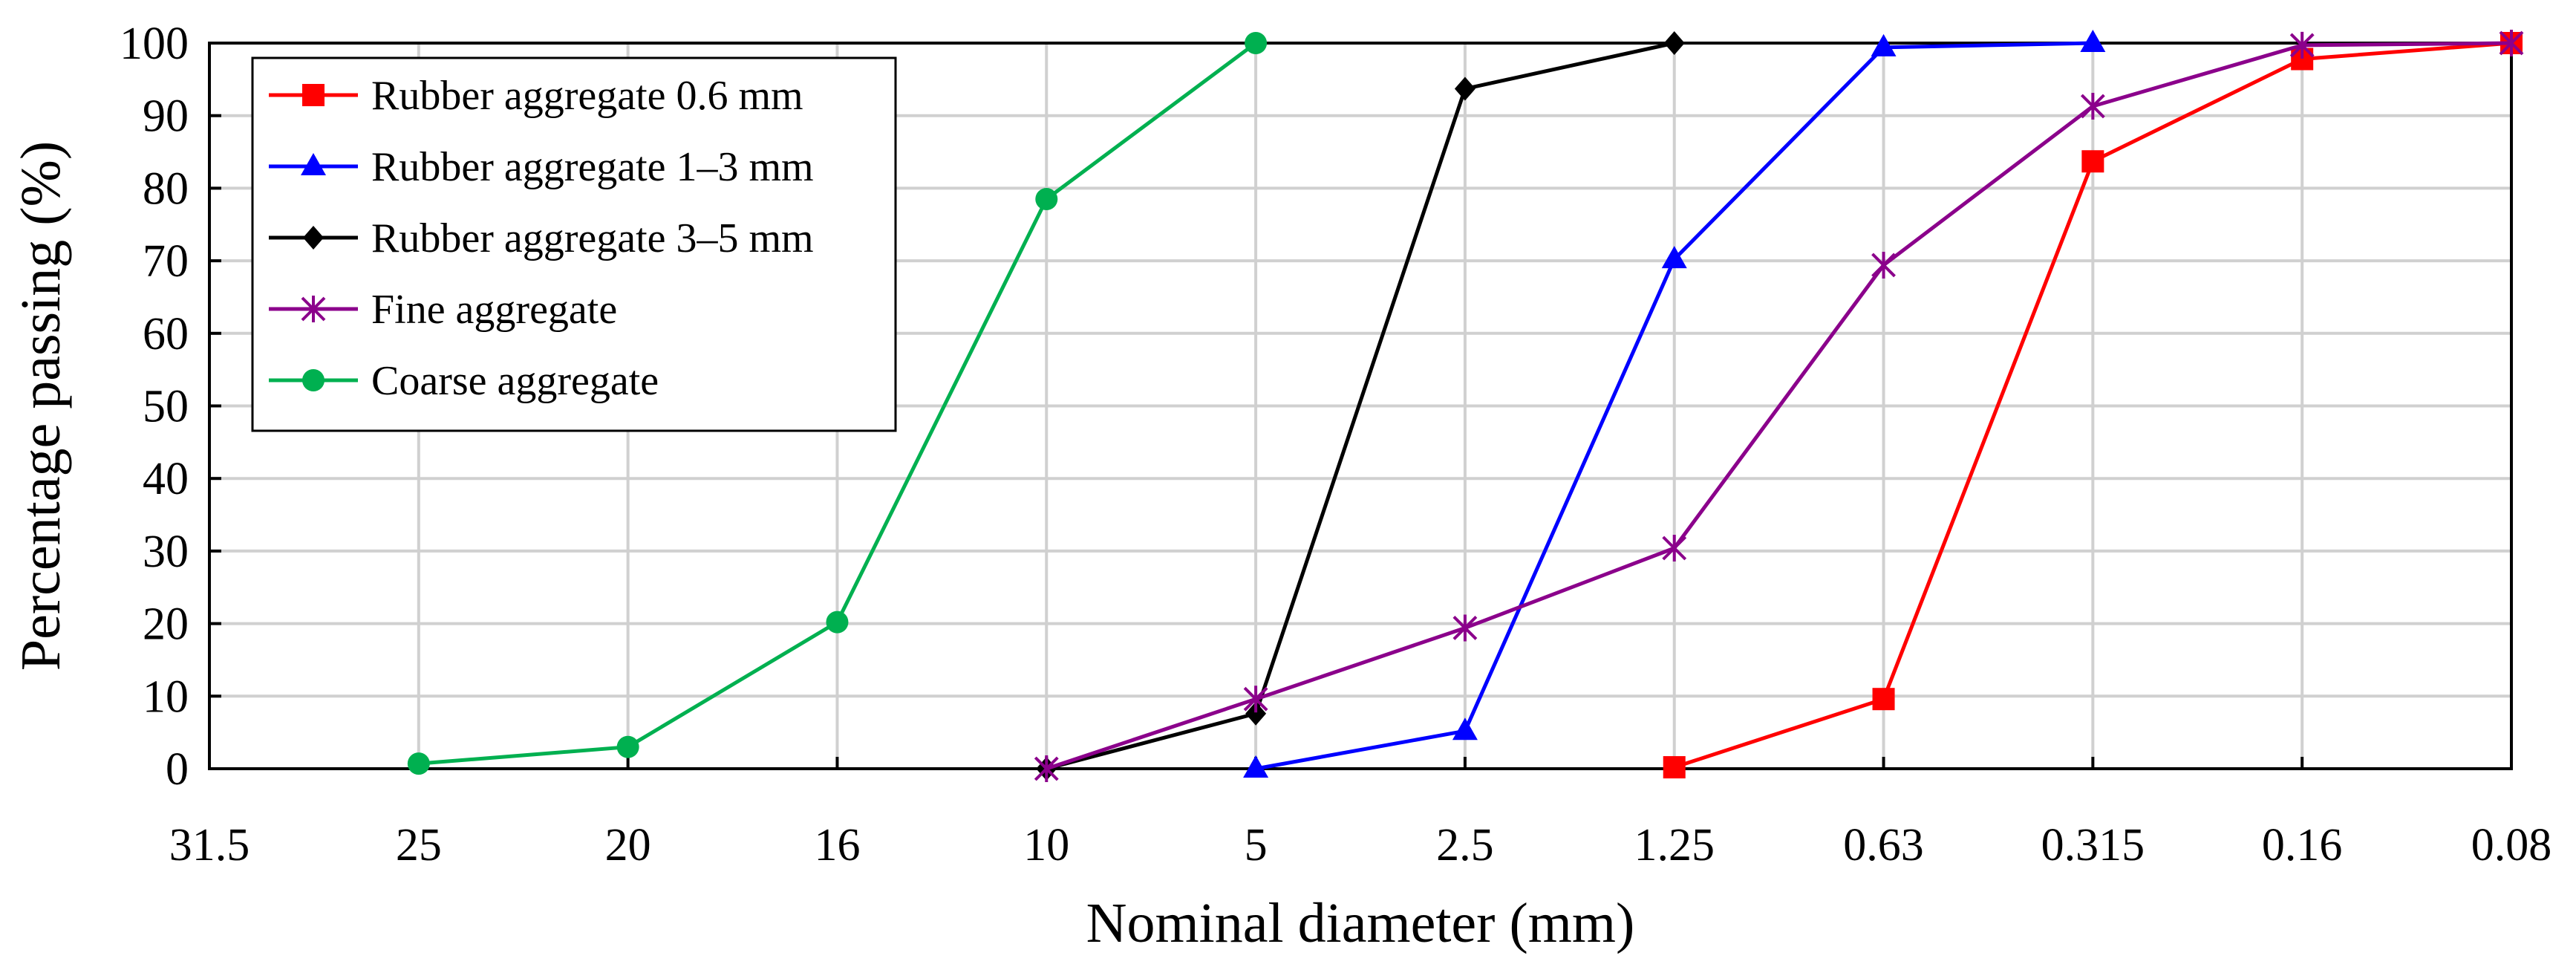  What do you see at coordinates (2093, 845) in the screenshot?
I see `x-tick-label: 0.315` at bounding box center [2093, 845].